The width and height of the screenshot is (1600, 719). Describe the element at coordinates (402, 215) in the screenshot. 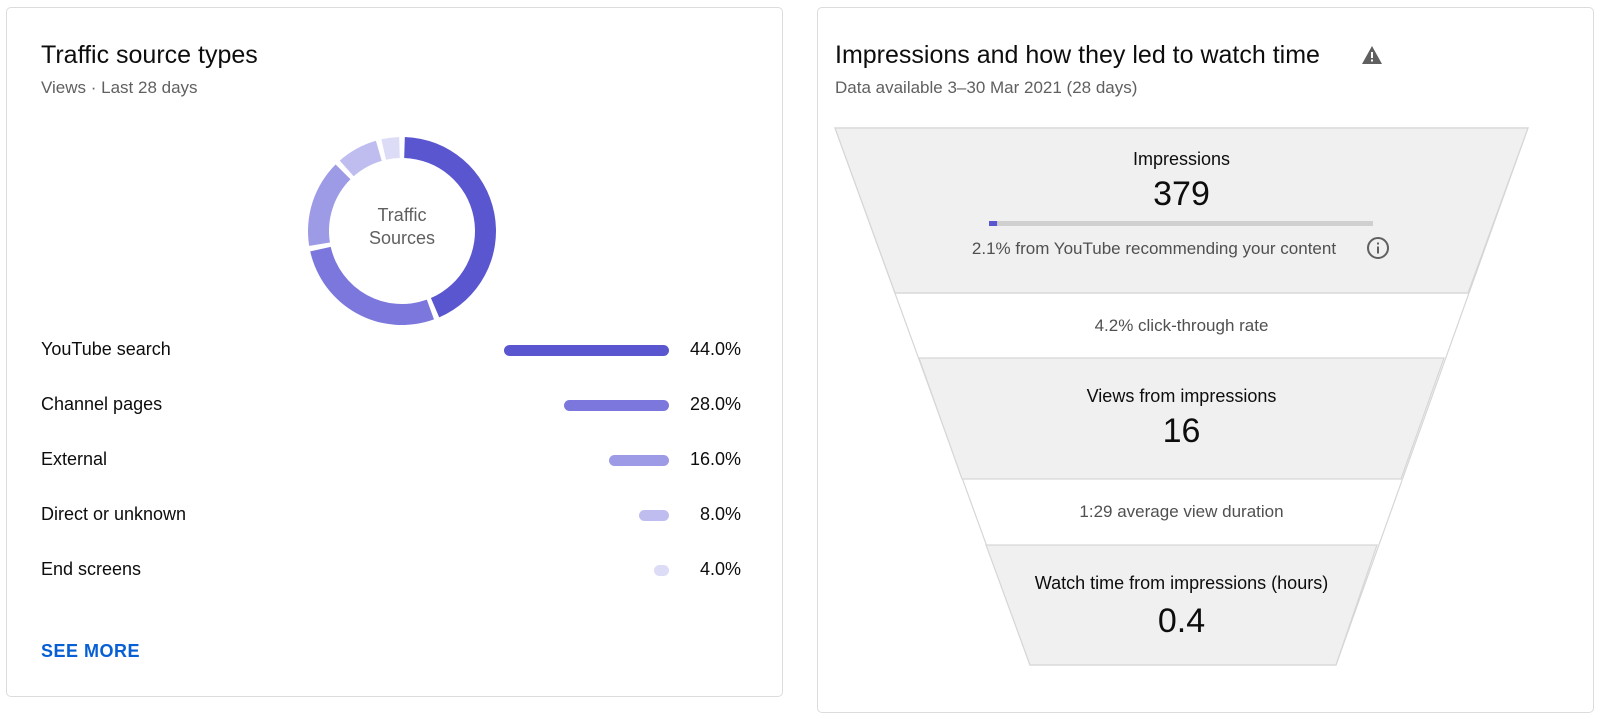

I see `donut-label-line1: Traffic` at that location.